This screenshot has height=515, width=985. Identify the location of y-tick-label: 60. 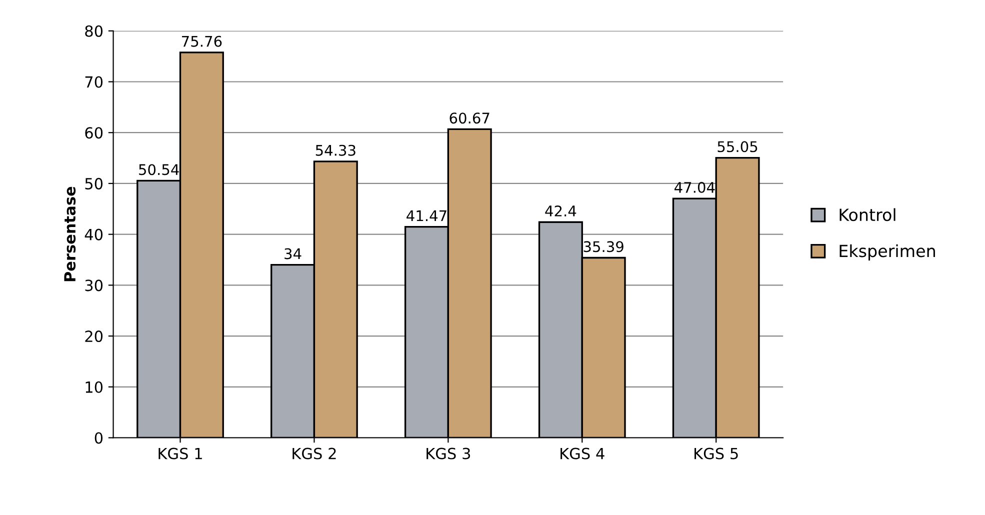
(94, 133).